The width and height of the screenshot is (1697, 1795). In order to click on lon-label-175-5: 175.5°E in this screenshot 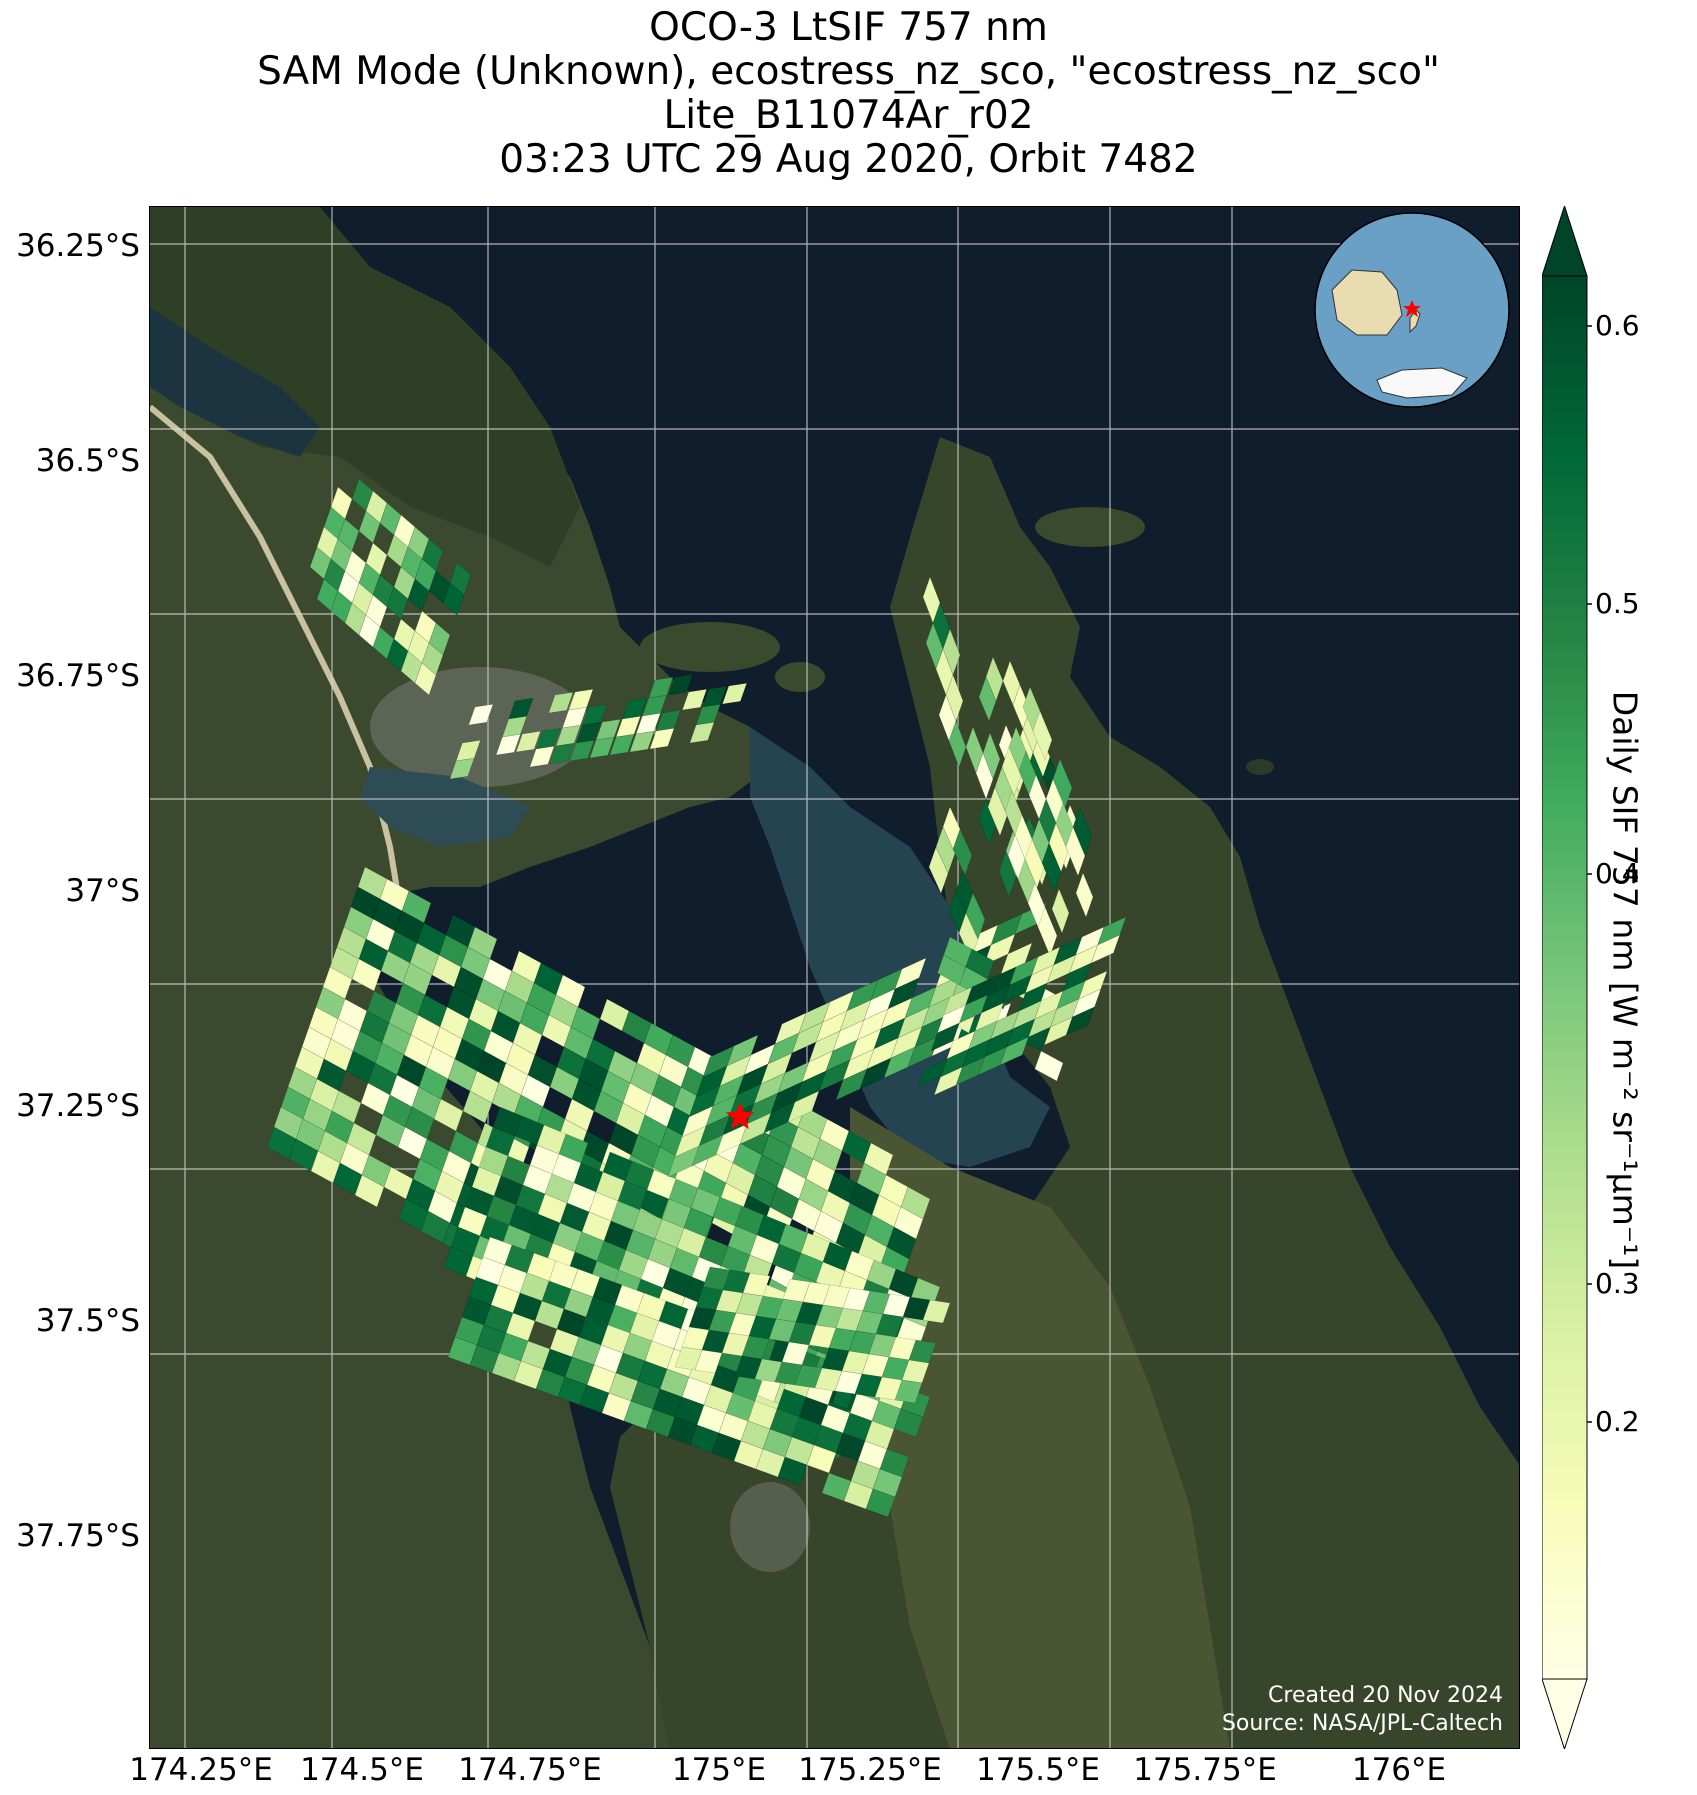, I will do `click(1038, 1770)`.